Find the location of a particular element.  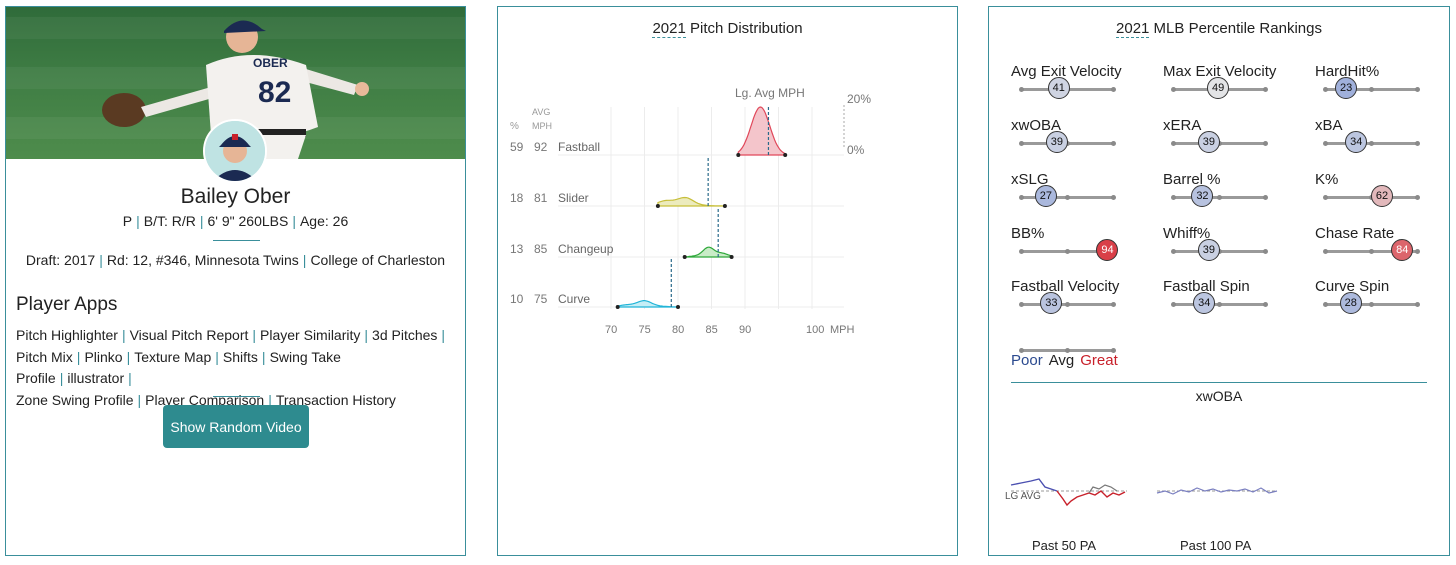

app-link-illustrator: illustrator is located at coordinates (96, 378).